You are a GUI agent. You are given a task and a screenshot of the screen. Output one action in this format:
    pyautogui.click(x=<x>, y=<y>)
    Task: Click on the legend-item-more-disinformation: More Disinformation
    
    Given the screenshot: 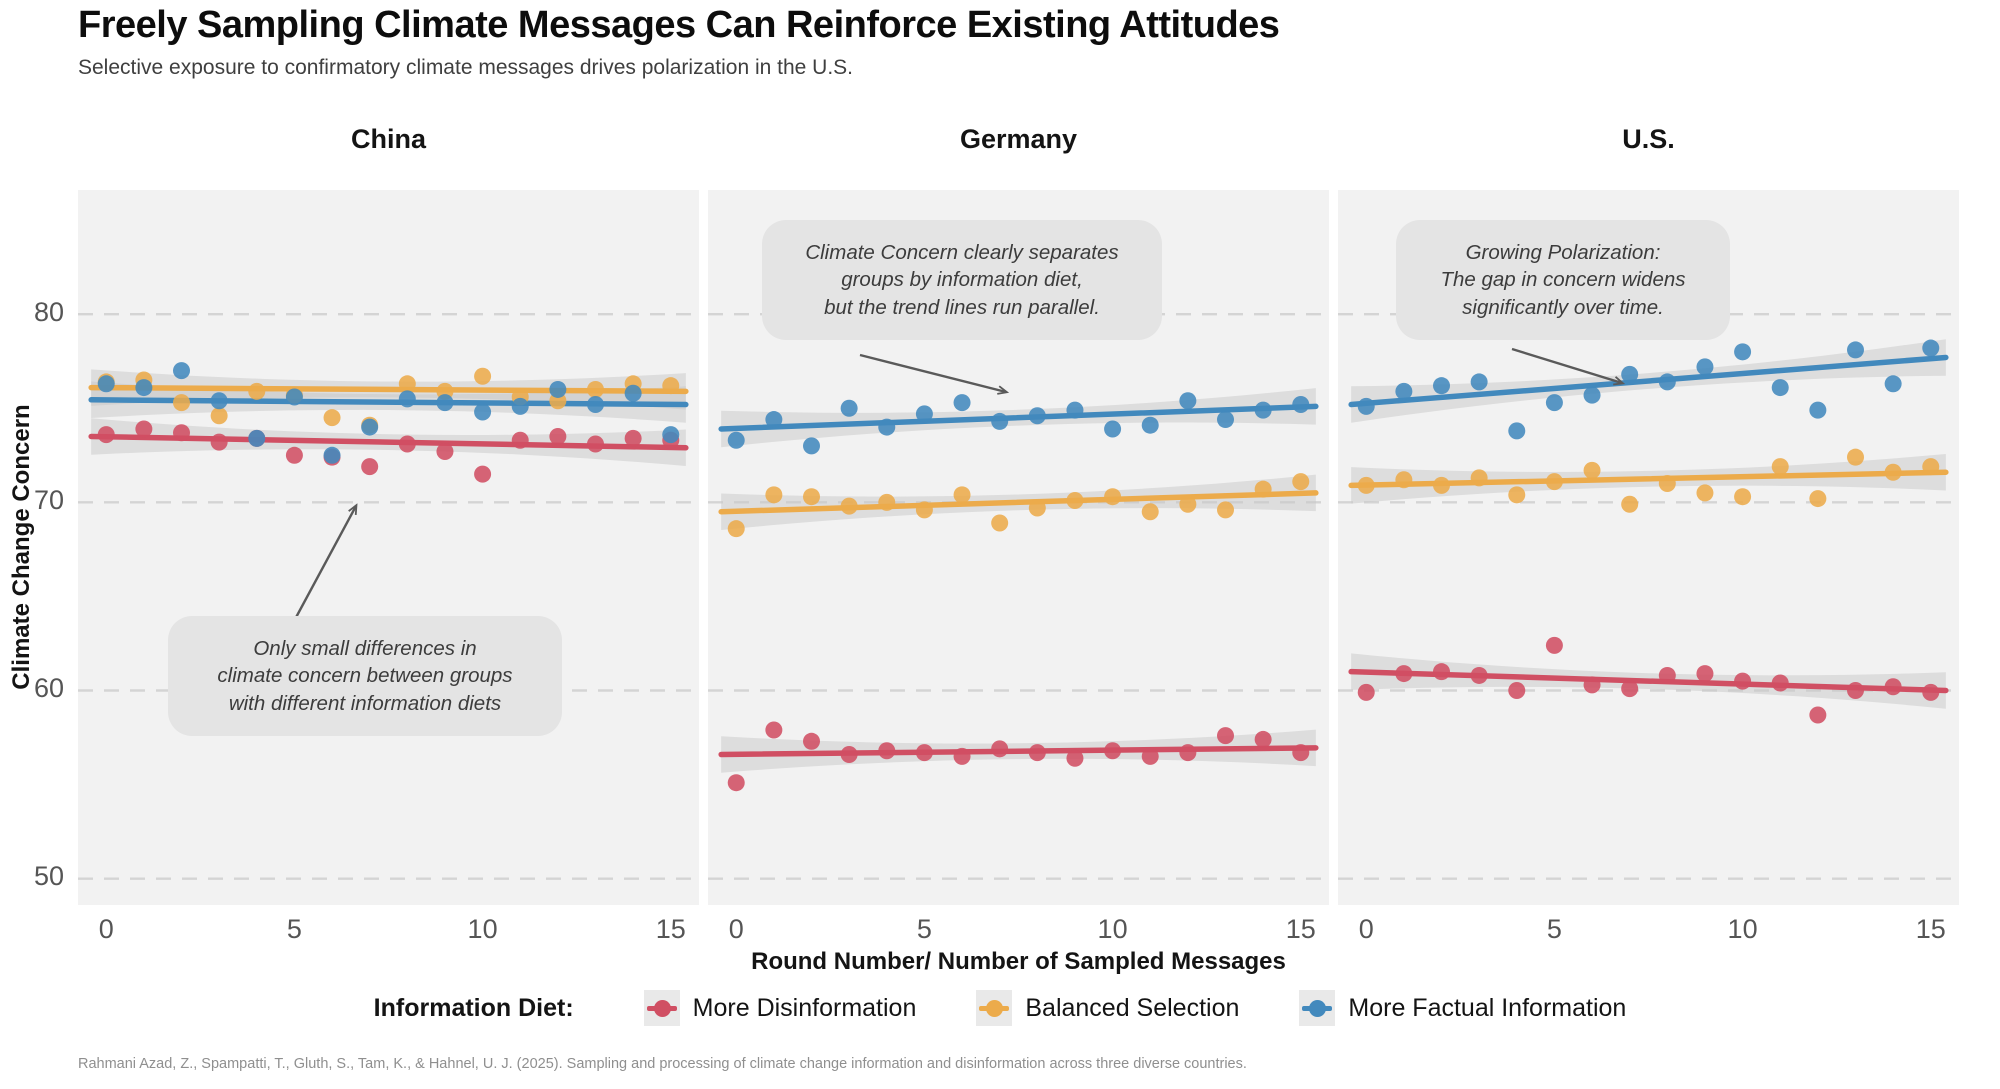 What is the action you would take?
    pyautogui.click(x=780, y=1008)
    